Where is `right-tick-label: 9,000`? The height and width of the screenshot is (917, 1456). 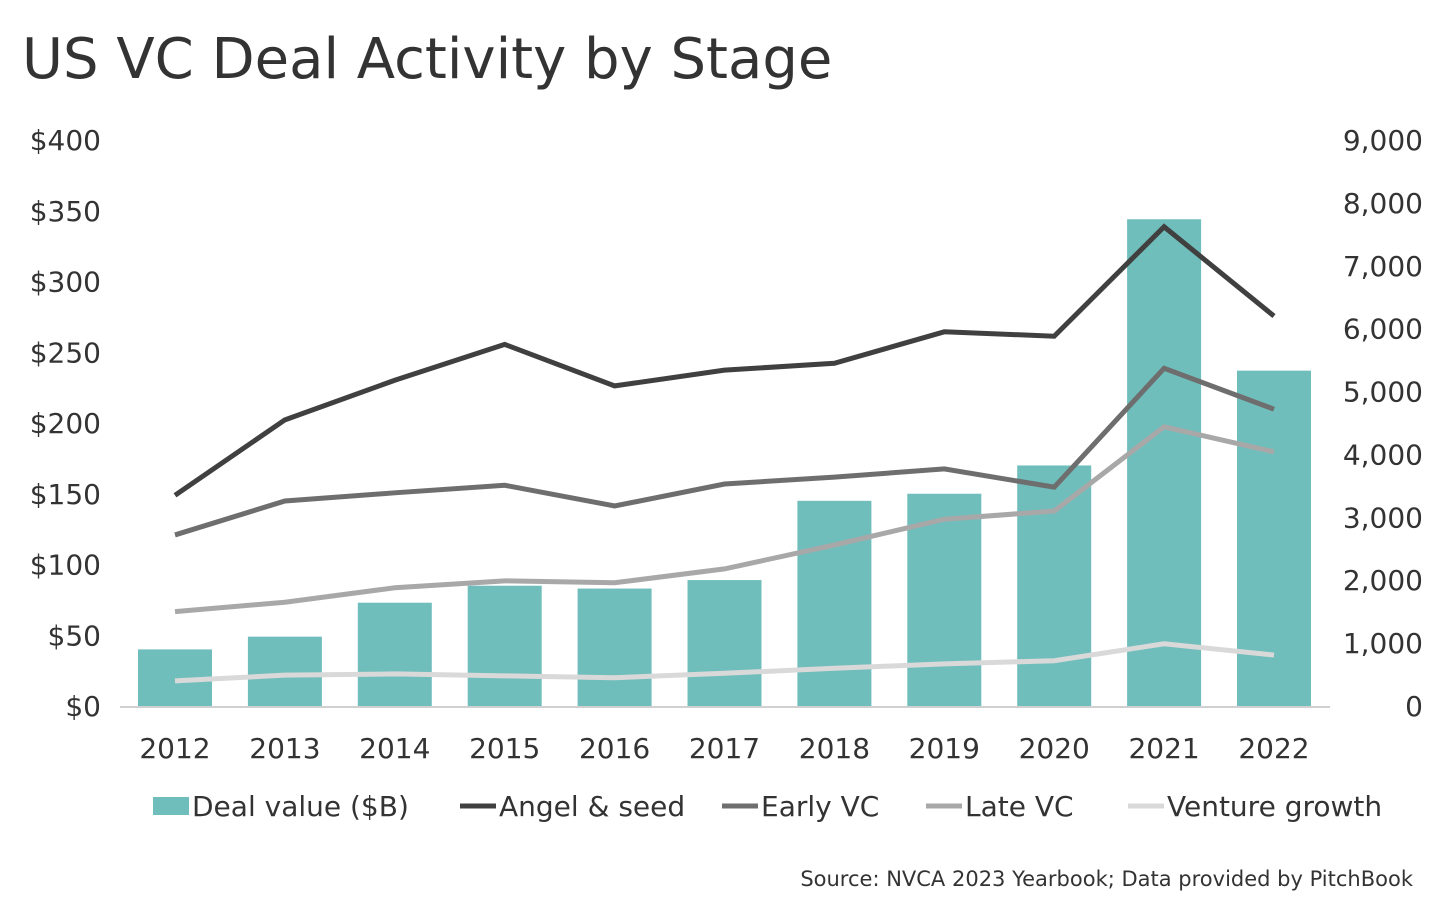
right-tick-label: 9,000 is located at coordinates (1383, 140).